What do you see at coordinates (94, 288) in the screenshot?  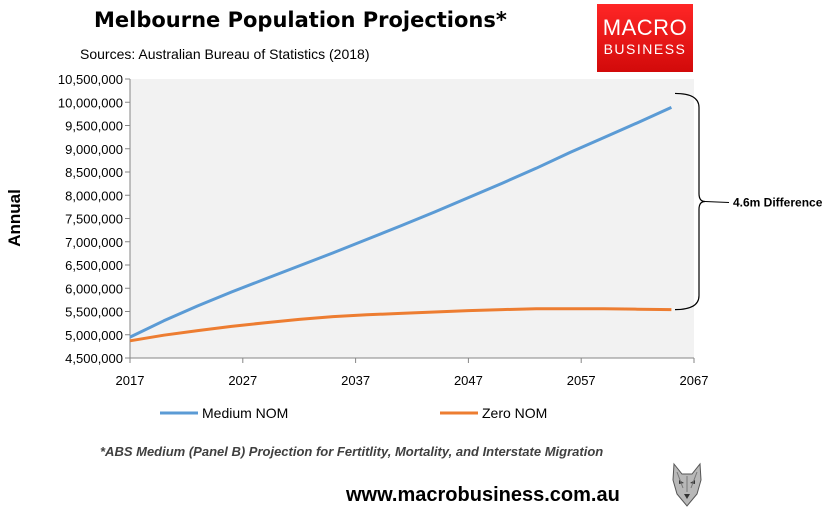 I see `y-tick-label: 6,000,000` at bounding box center [94, 288].